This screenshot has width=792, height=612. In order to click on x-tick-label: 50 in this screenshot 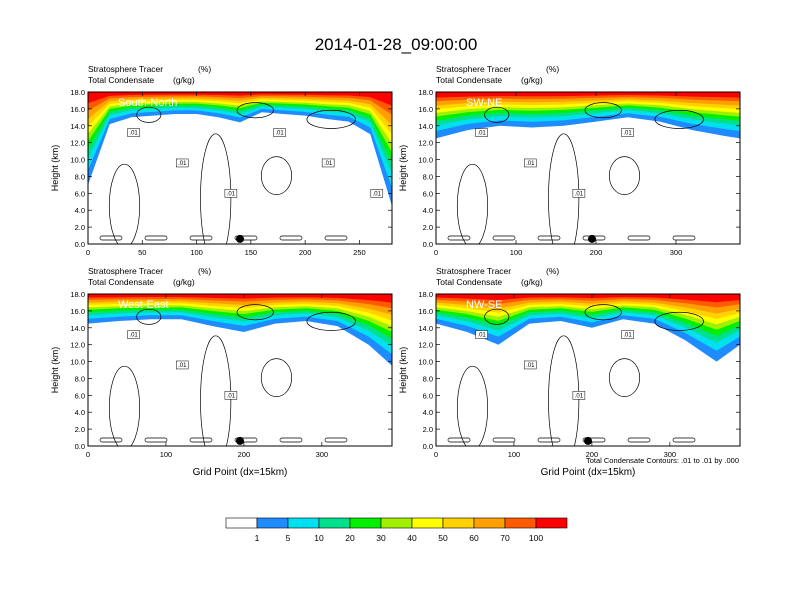, I will do `click(142, 252)`.